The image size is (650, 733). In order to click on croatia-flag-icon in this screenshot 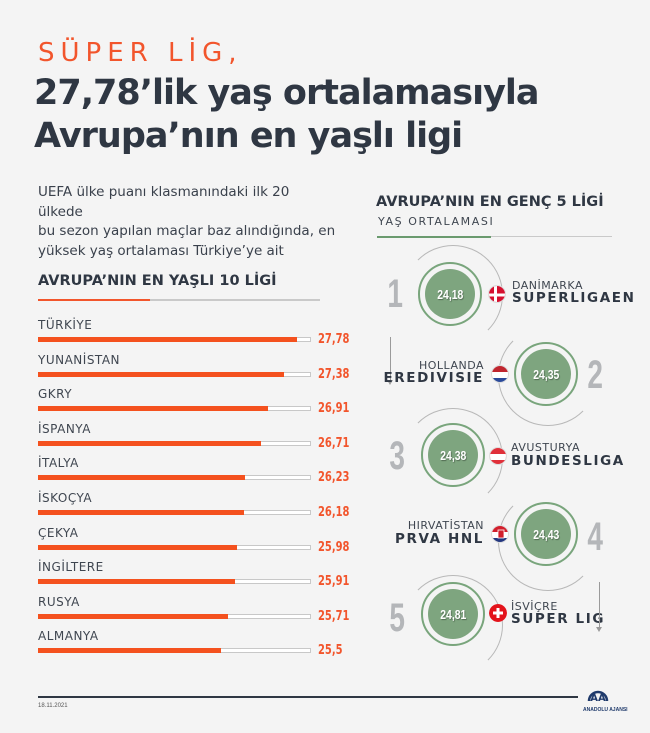, I will do `click(500, 534)`.